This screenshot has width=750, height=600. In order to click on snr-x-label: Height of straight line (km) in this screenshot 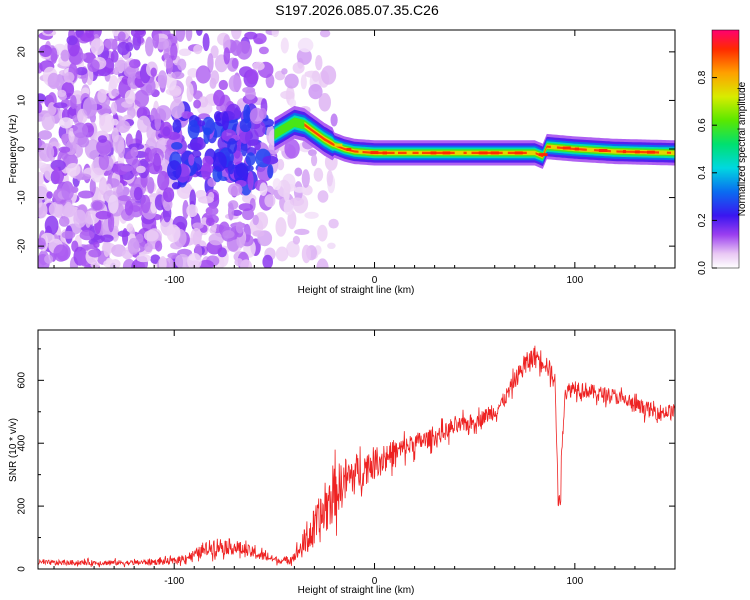, I will do `click(356, 590)`.